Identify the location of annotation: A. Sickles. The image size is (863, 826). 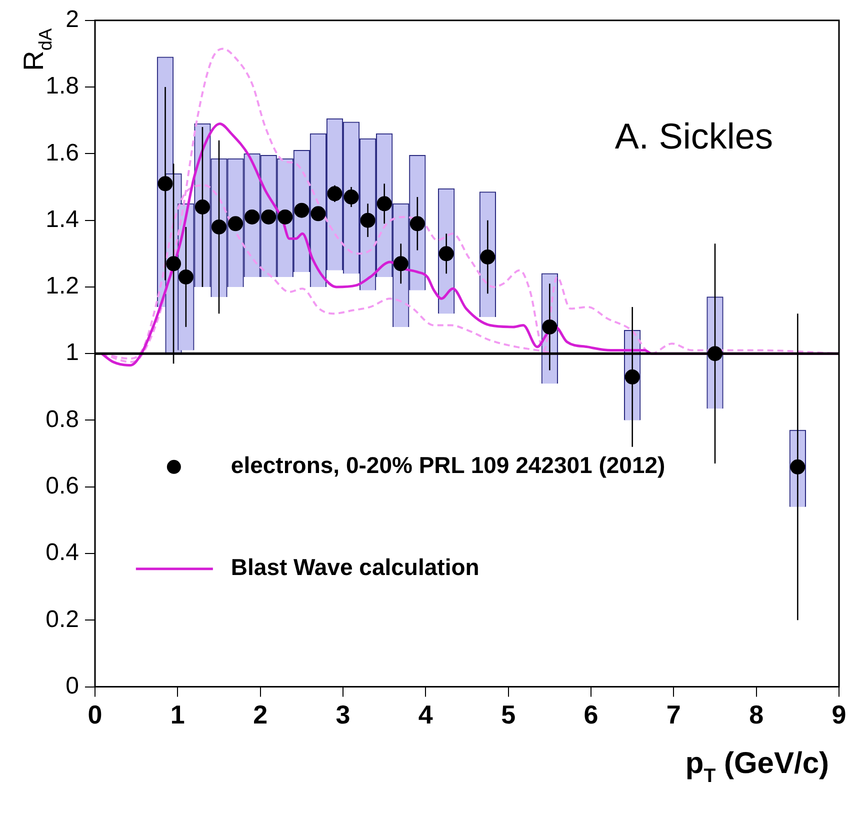
(693, 135).